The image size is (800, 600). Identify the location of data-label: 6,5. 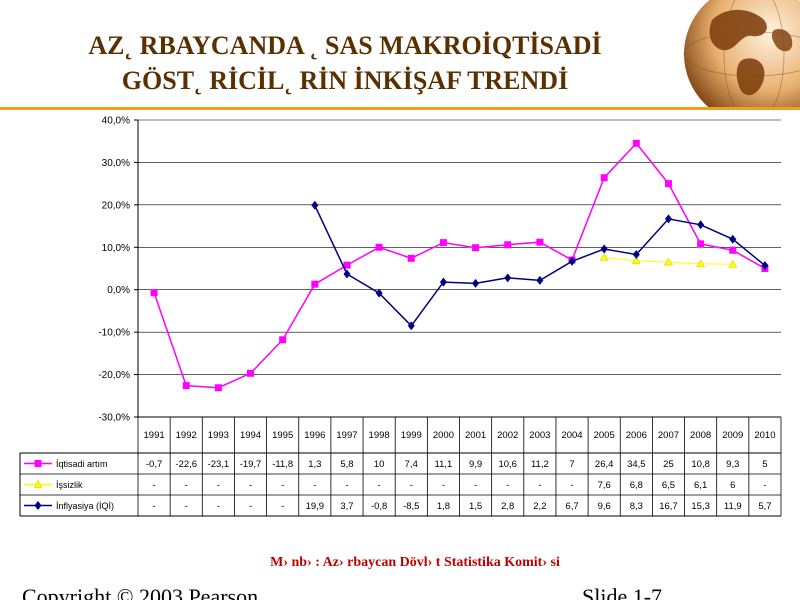
(668, 485).